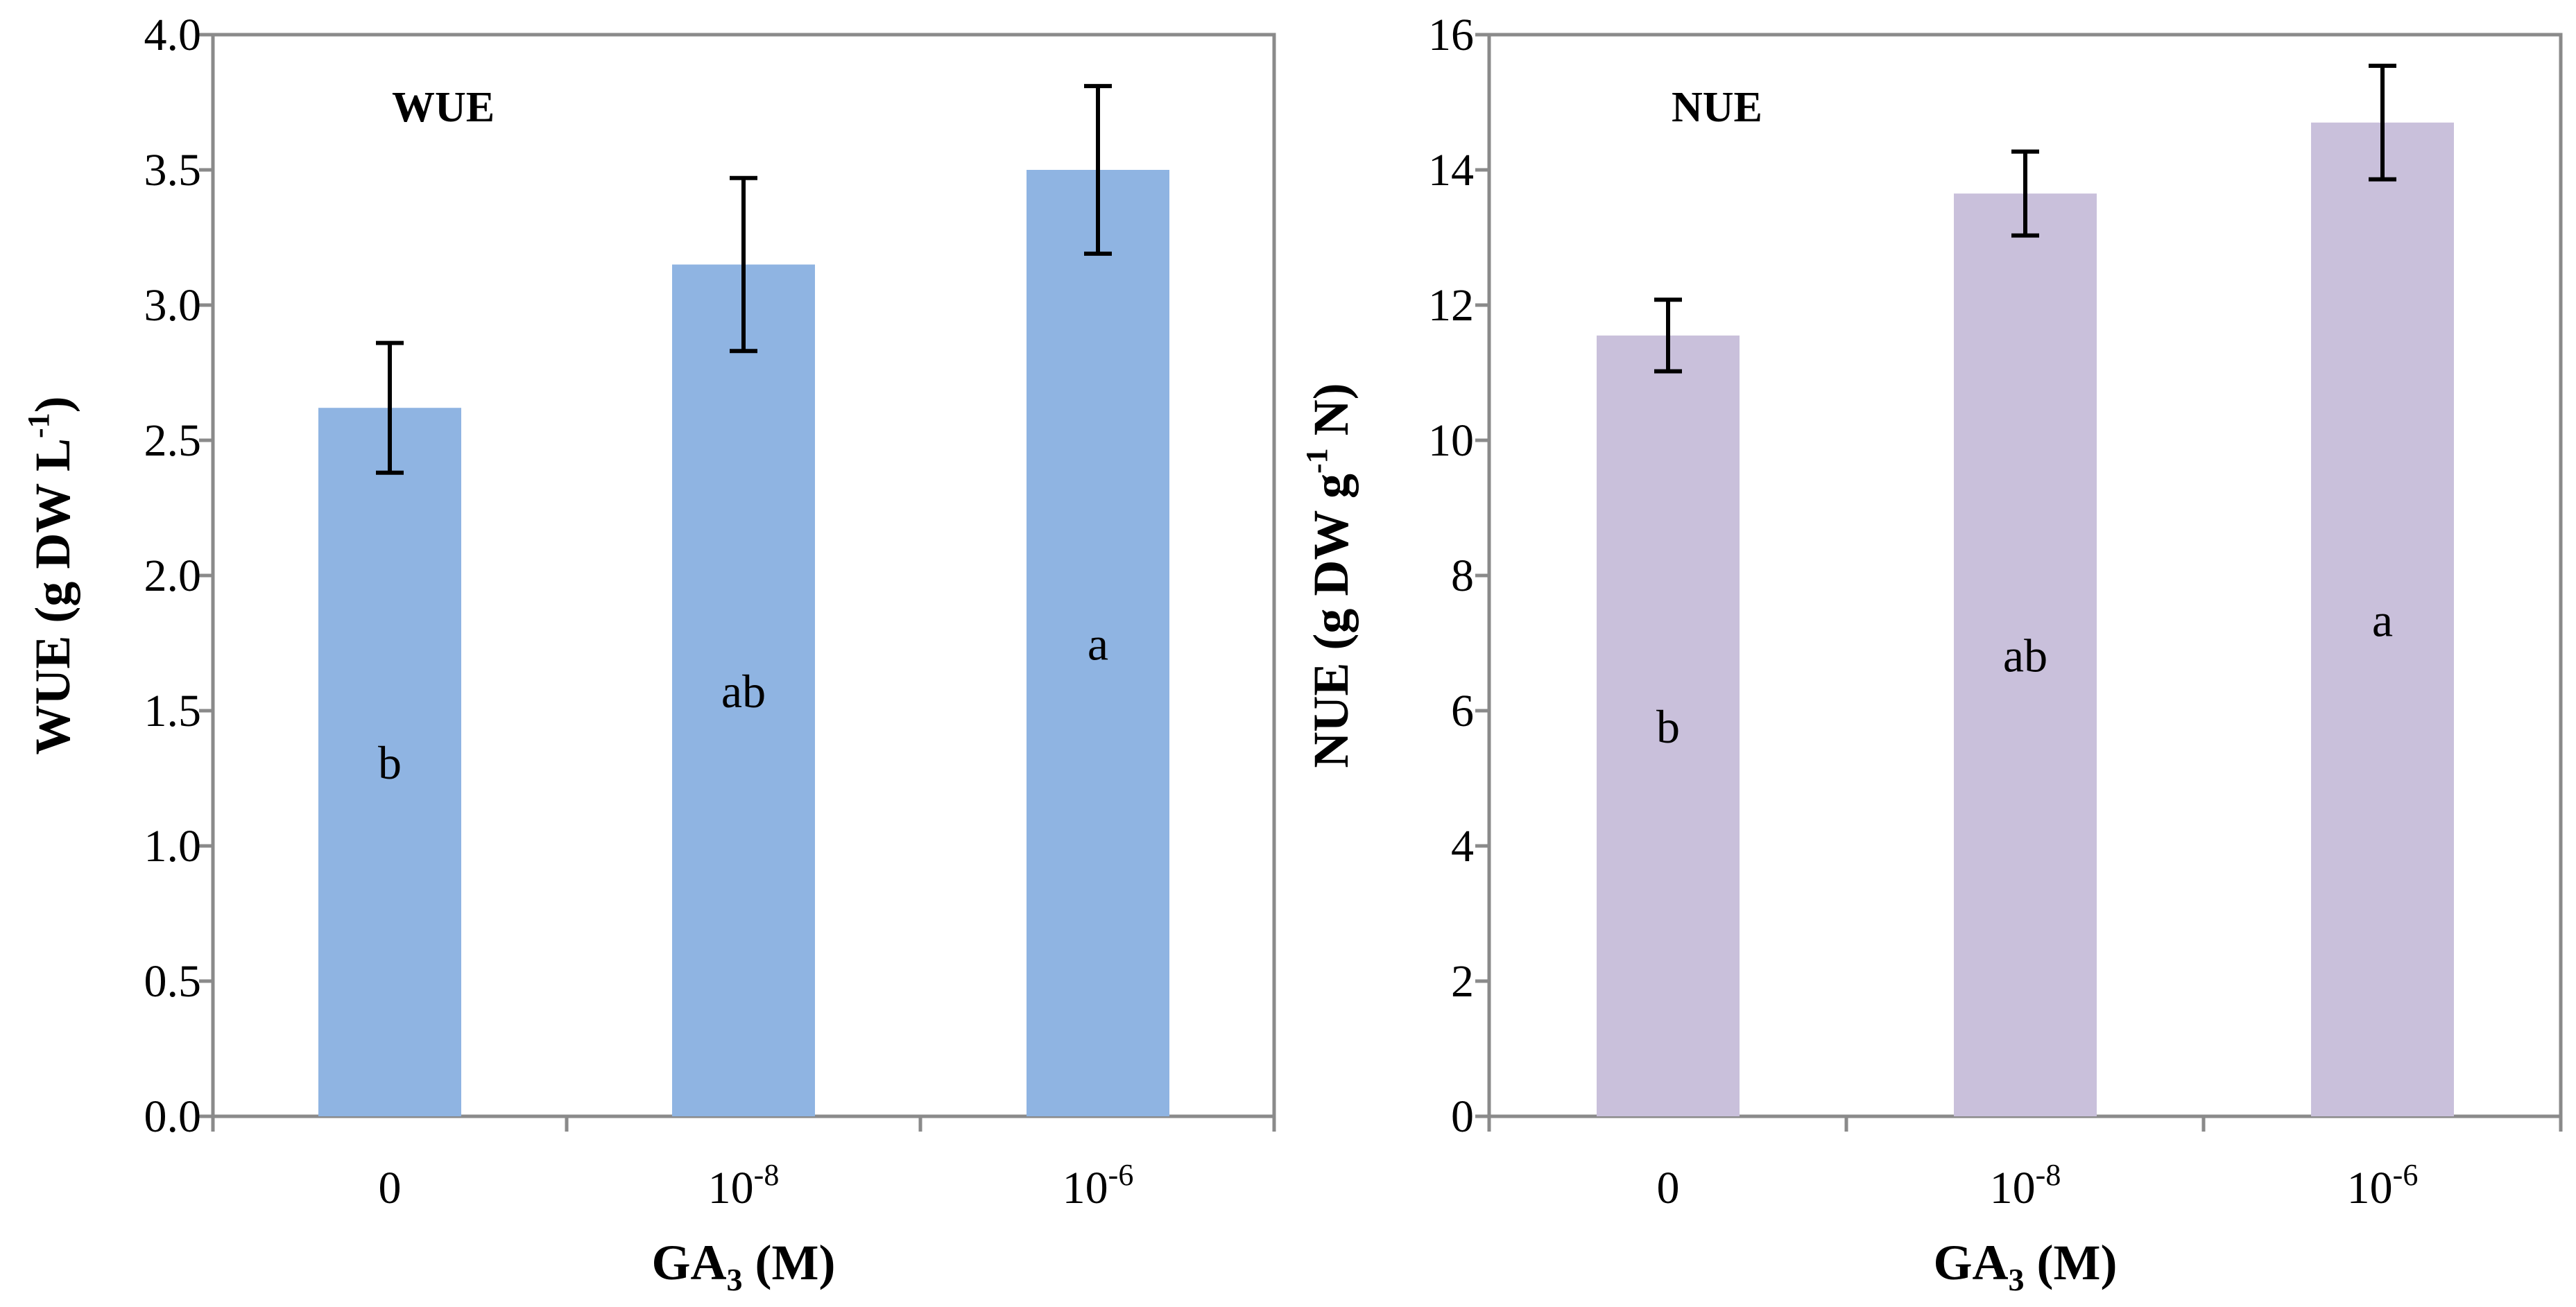 The image size is (2576, 1307). I want to click on wue-y-axis: 0.0 0.5 1.0 1.5 2.0 2.5 3.0 3.5 4.0, so click(178, 576).